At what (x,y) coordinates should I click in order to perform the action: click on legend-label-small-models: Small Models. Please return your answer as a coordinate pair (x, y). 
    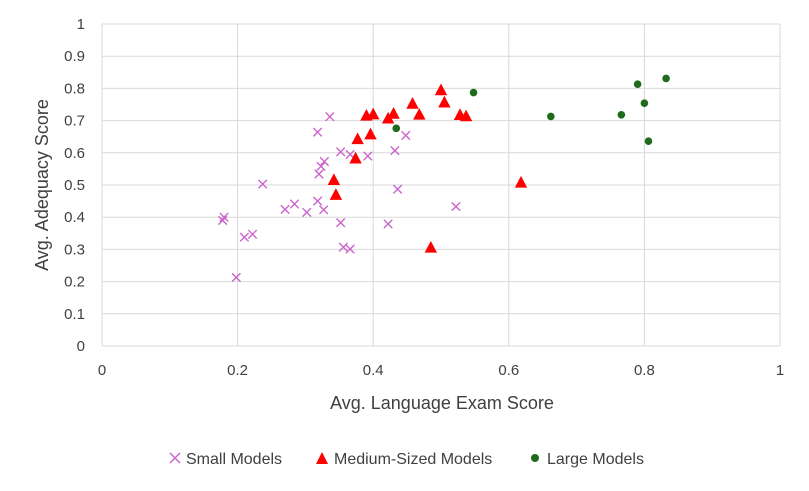
    Looking at the image, I should click on (234, 459).